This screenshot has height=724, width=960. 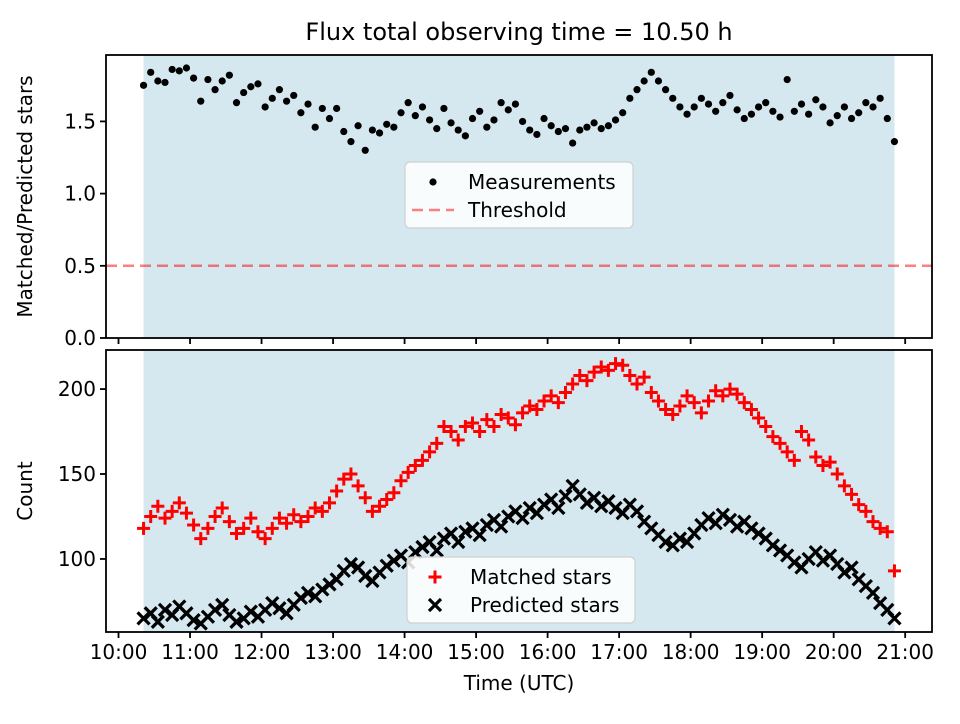 I want to click on legend-box, so click(x=519, y=195).